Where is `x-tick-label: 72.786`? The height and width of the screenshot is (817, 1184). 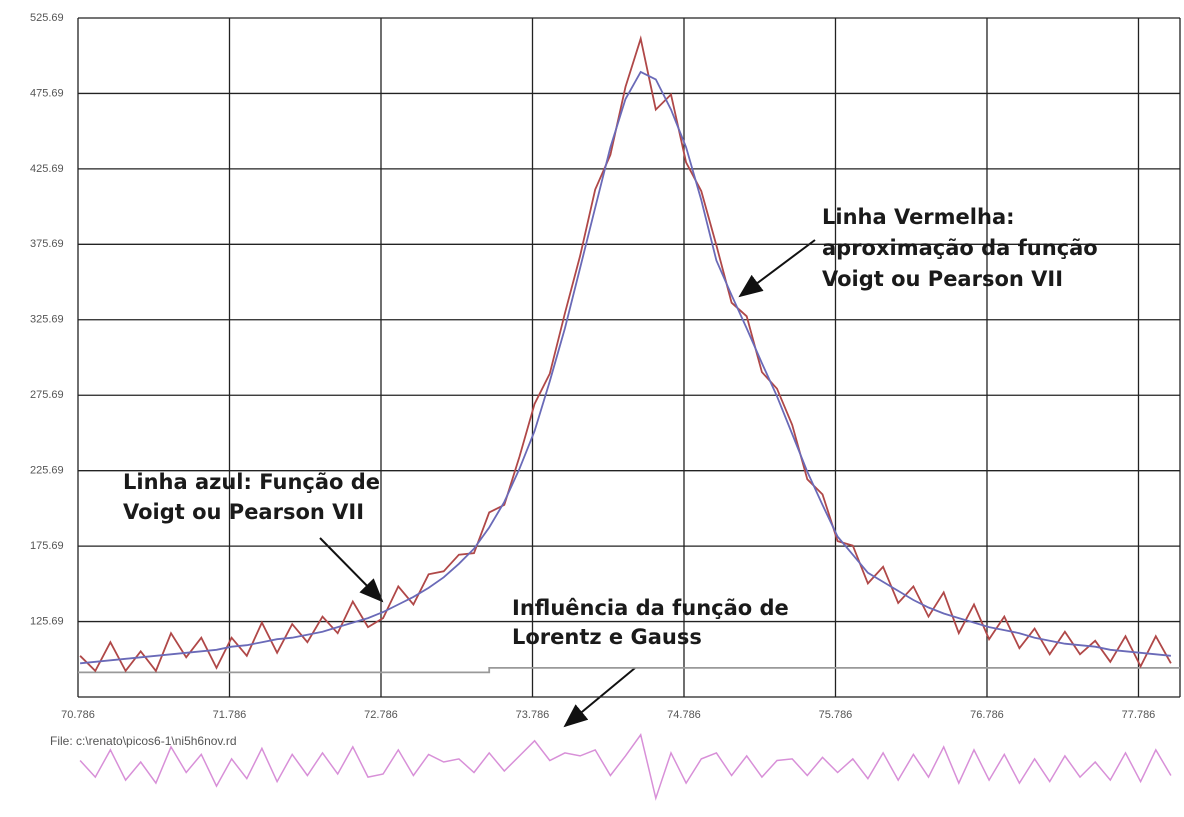
x-tick-label: 72.786 is located at coordinates (381, 715).